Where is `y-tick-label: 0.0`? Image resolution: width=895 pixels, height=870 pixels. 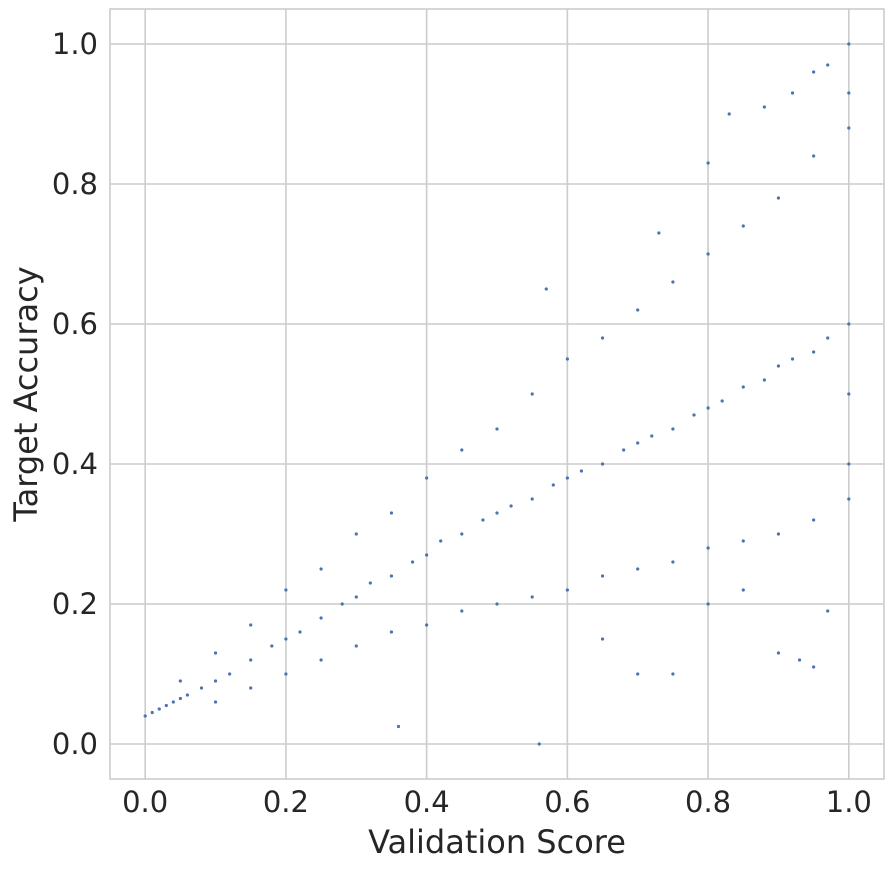 y-tick-label: 0.0 is located at coordinates (75, 744).